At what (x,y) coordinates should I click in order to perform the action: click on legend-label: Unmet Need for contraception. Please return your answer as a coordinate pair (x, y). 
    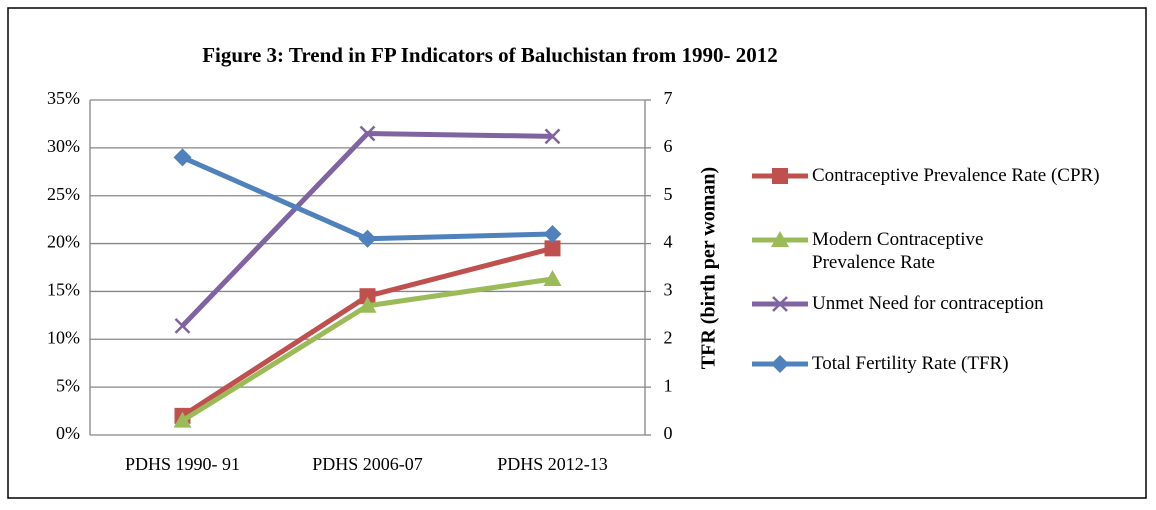
    Looking at the image, I should click on (928, 303).